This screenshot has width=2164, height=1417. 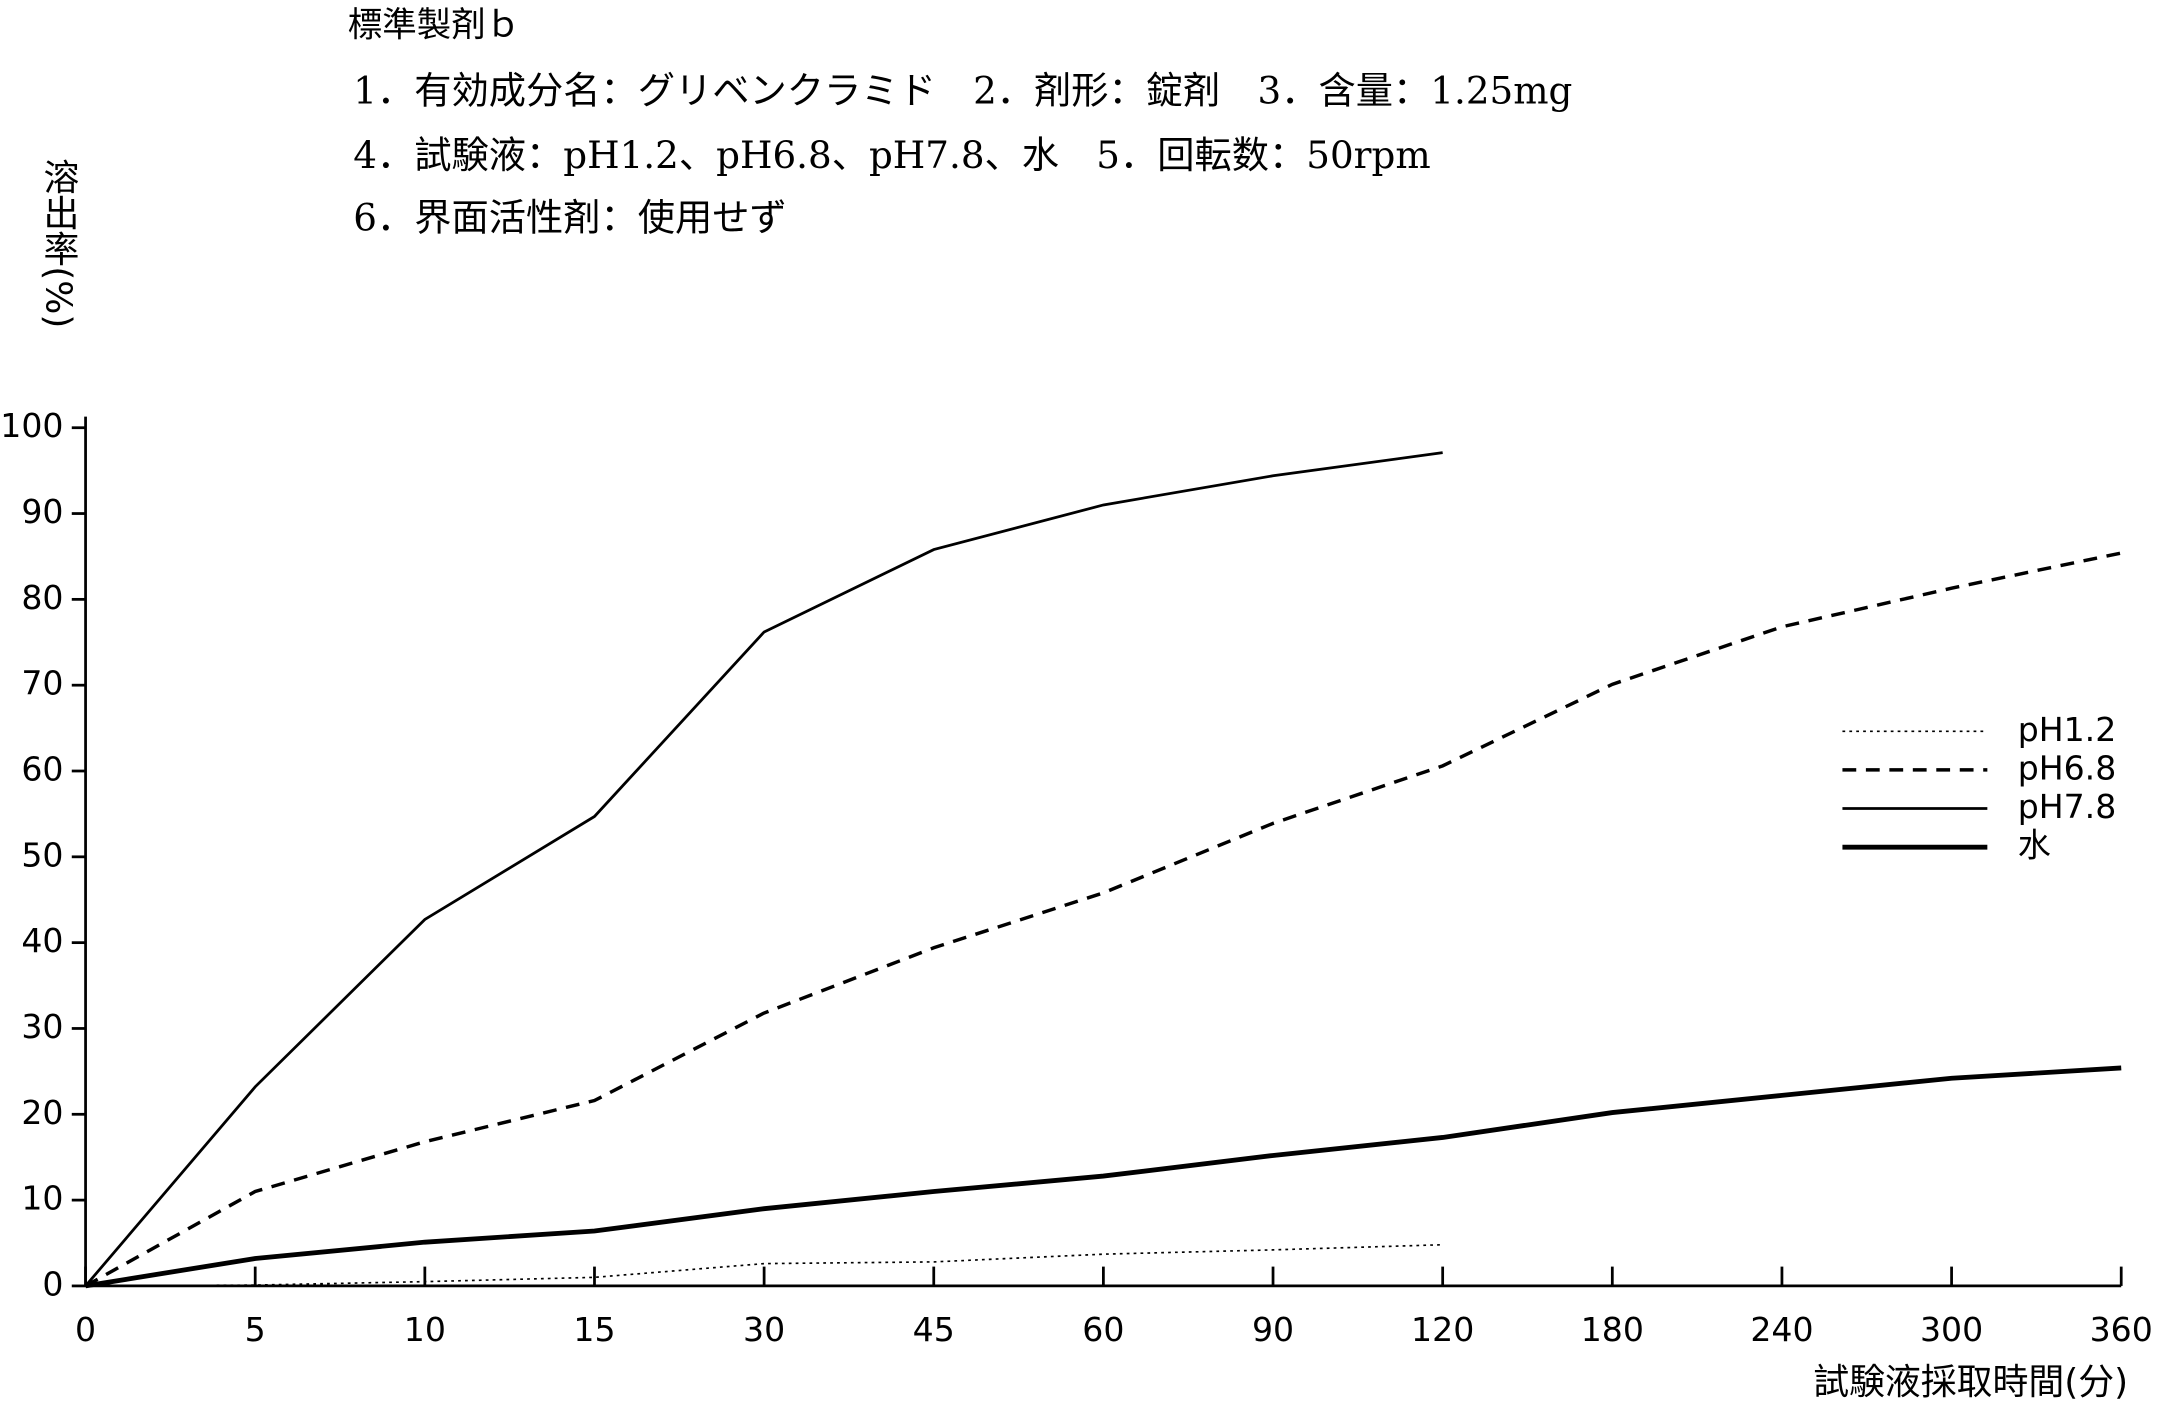 I want to click on x-tick-label: 10, so click(x=425, y=1329).